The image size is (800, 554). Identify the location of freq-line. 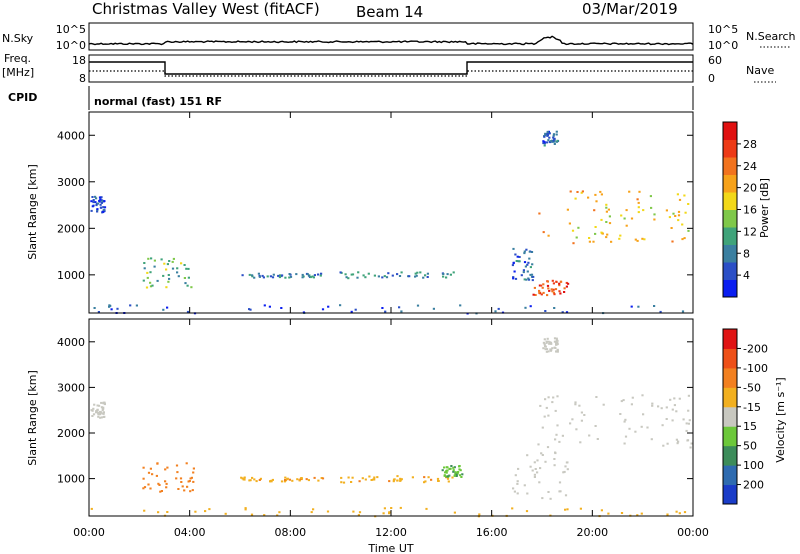
(391, 68).